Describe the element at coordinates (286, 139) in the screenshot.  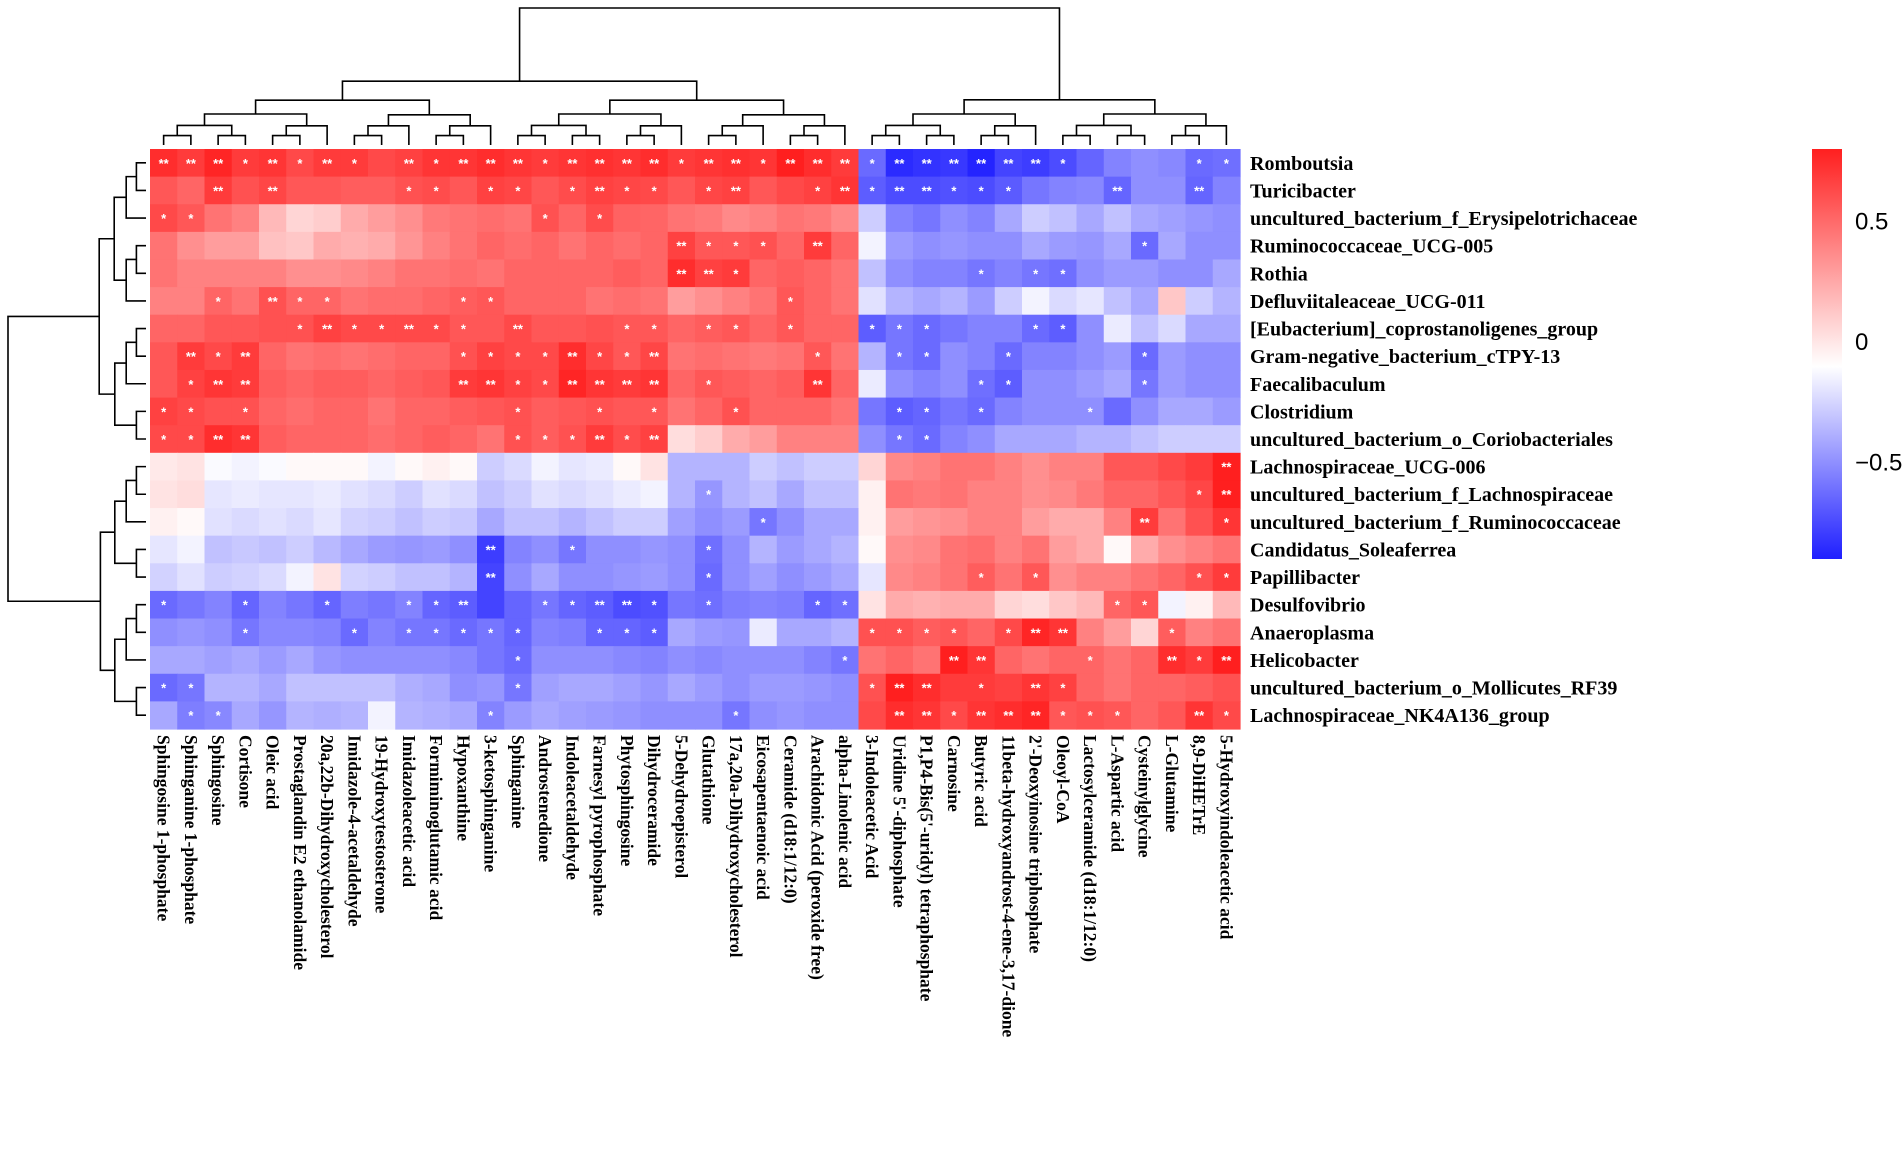
I see `dendrogram-link` at that location.